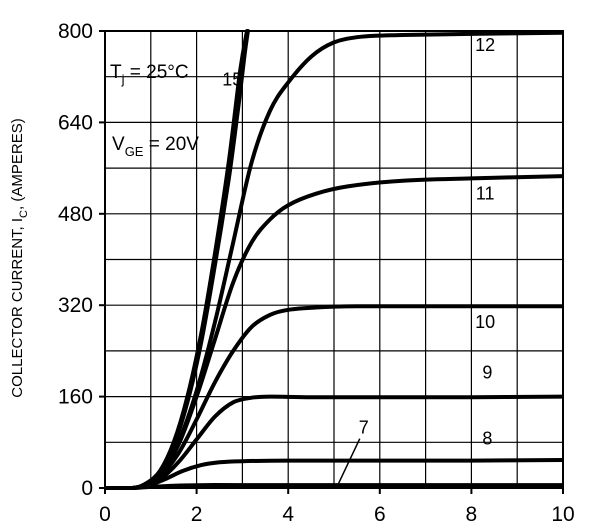 This screenshot has height=531, width=600. What do you see at coordinates (380, 514) in the screenshot?
I see `x-tick-label: 6` at bounding box center [380, 514].